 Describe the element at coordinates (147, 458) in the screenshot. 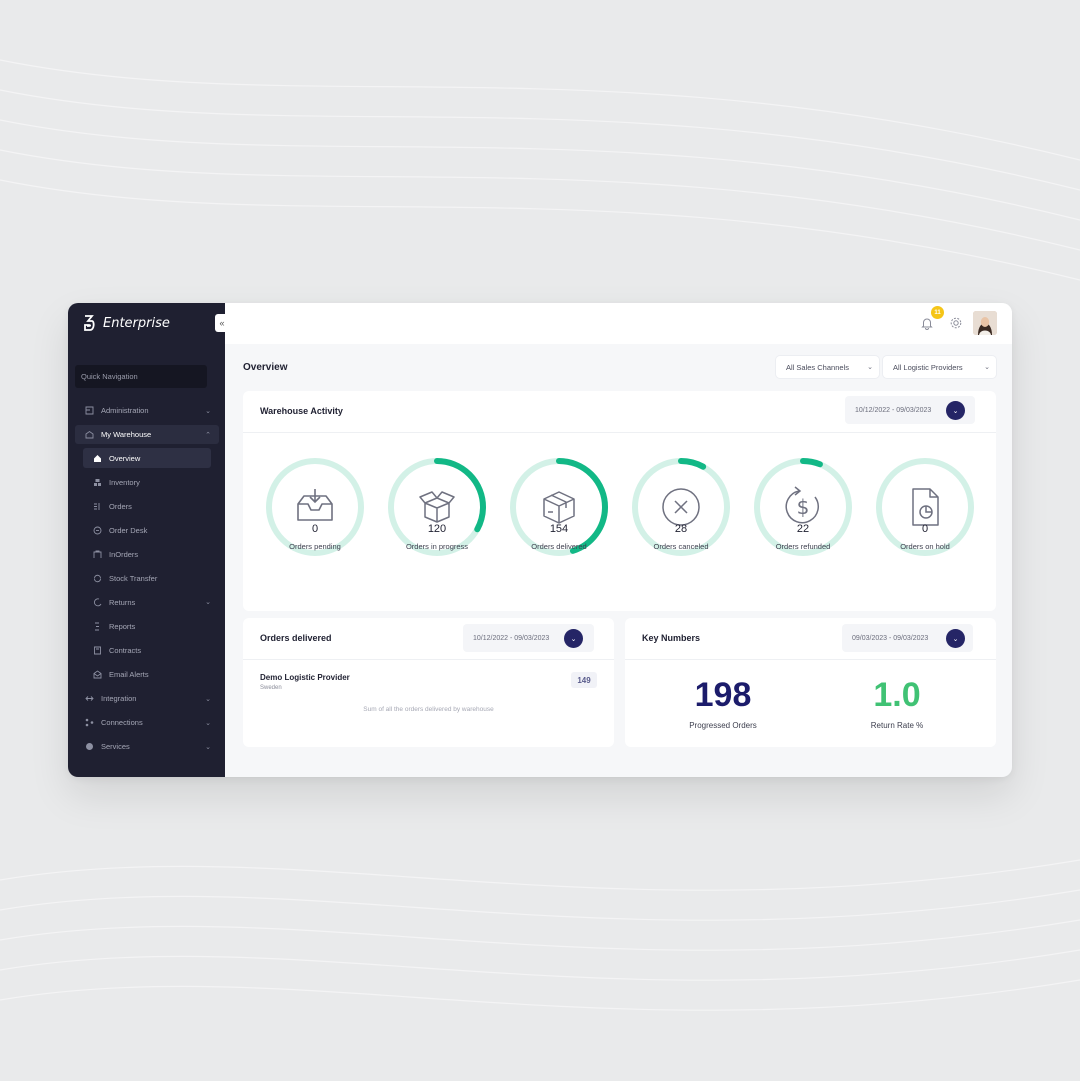

I see `sidebar-item-overview: Overview` at that location.